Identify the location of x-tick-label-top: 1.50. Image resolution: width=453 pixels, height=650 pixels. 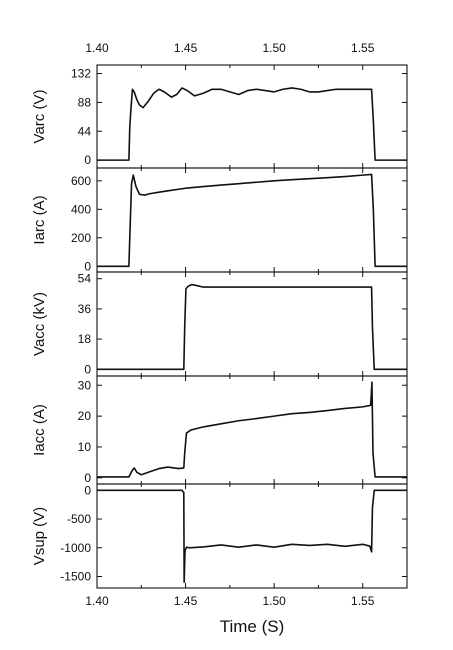
(274, 48).